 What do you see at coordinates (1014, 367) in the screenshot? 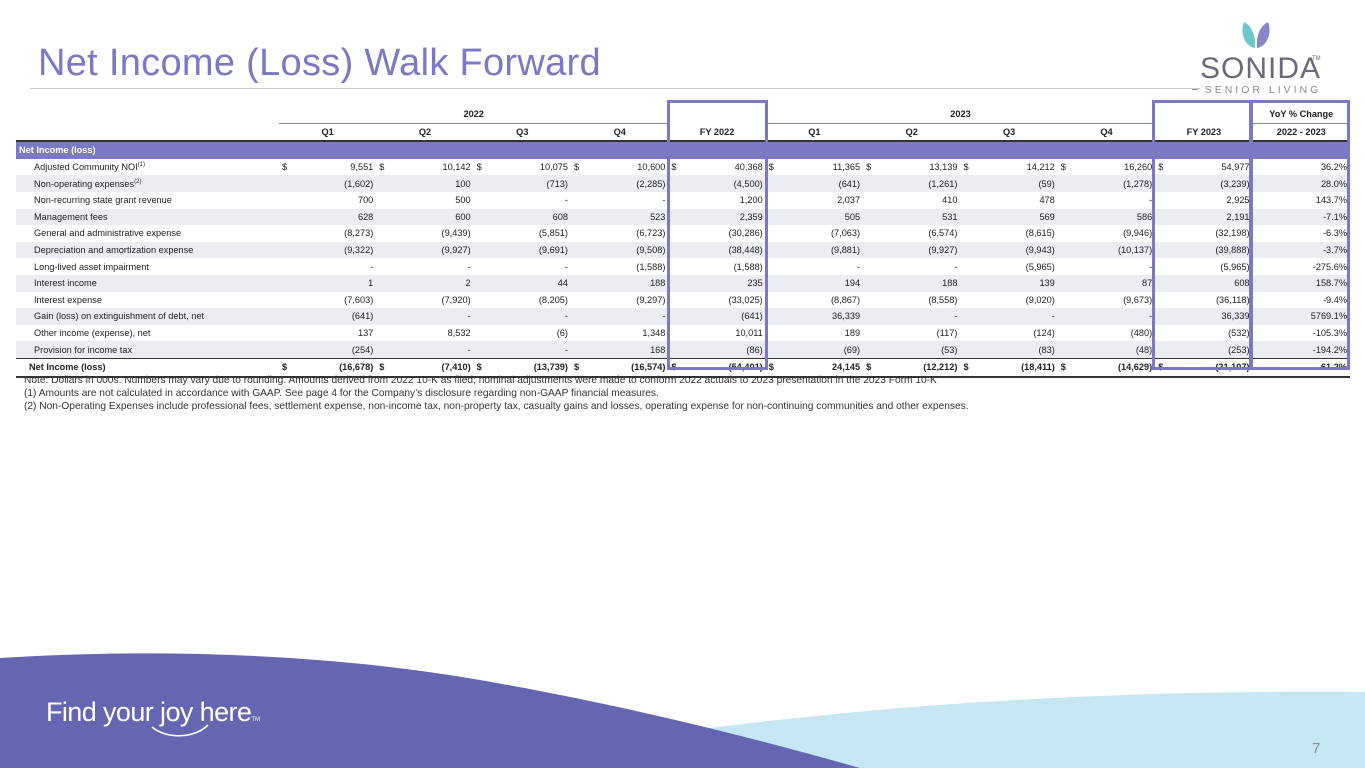
I see `value-cell: (18,411)` at bounding box center [1014, 367].